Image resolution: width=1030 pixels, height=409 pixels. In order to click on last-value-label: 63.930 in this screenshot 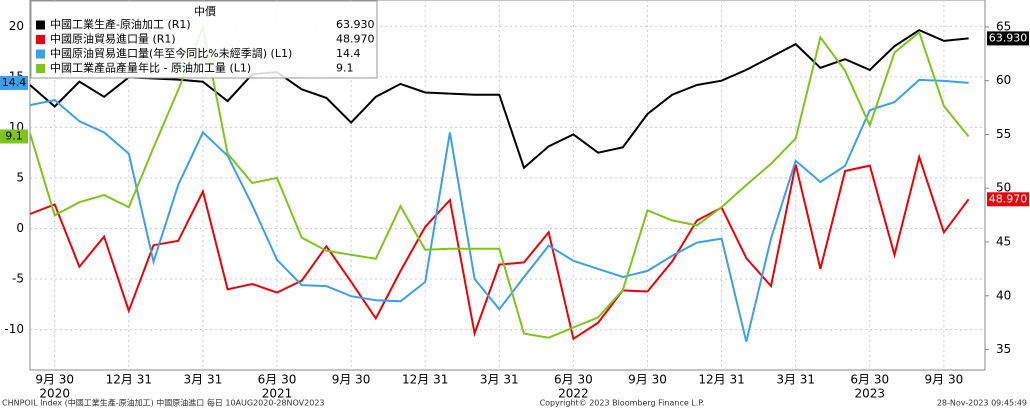, I will do `click(1008, 37)`.